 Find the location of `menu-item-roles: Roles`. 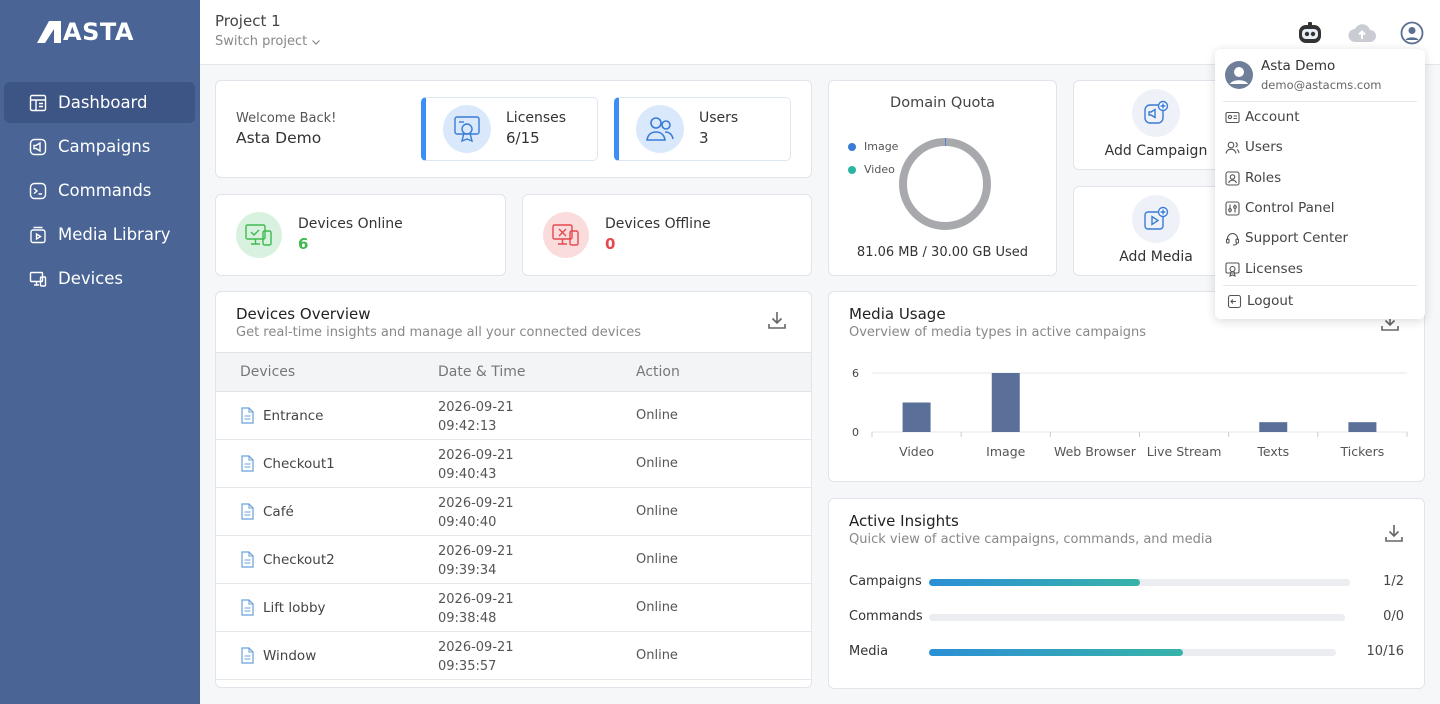

menu-item-roles: Roles is located at coordinates (1320, 178).